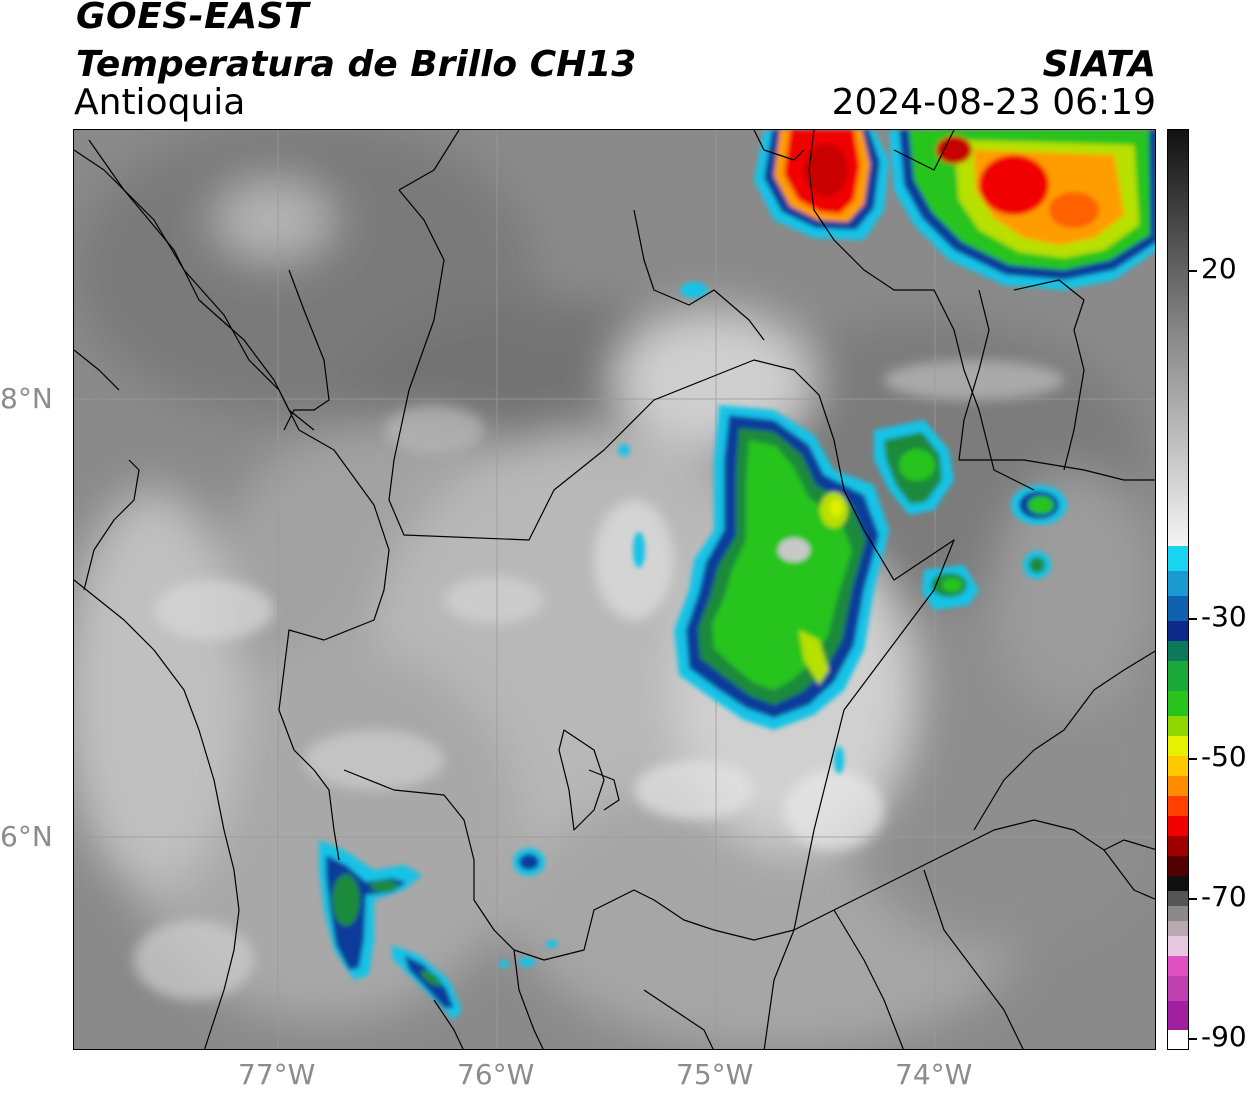  What do you see at coordinates (993, 102) in the screenshot?
I see `timestamp-label: 2024-08-23 06:19` at bounding box center [993, 102].